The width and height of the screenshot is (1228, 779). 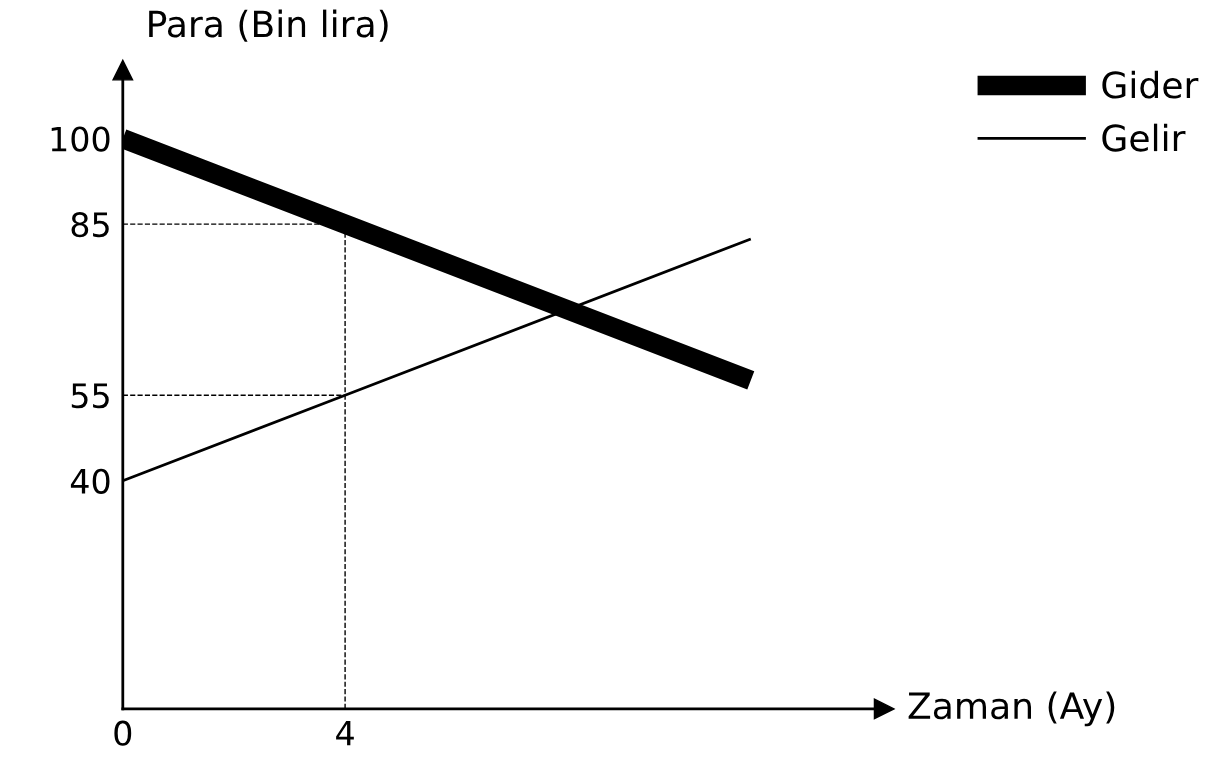 I want to click on y-tick-label: 55, so click(x=90, y=396).